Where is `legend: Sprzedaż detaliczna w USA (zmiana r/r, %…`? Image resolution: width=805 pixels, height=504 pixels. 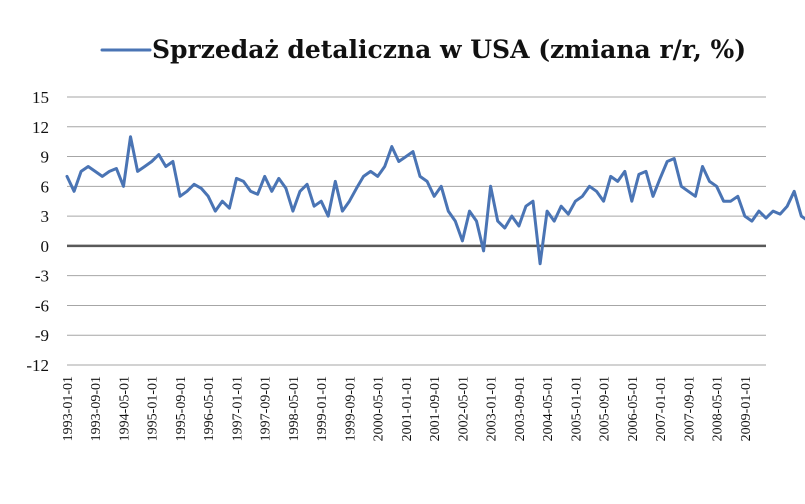 legend: Sprzedaż detaliczna w USA (zmiana r/r, %… is located at coordinates (423, 49).